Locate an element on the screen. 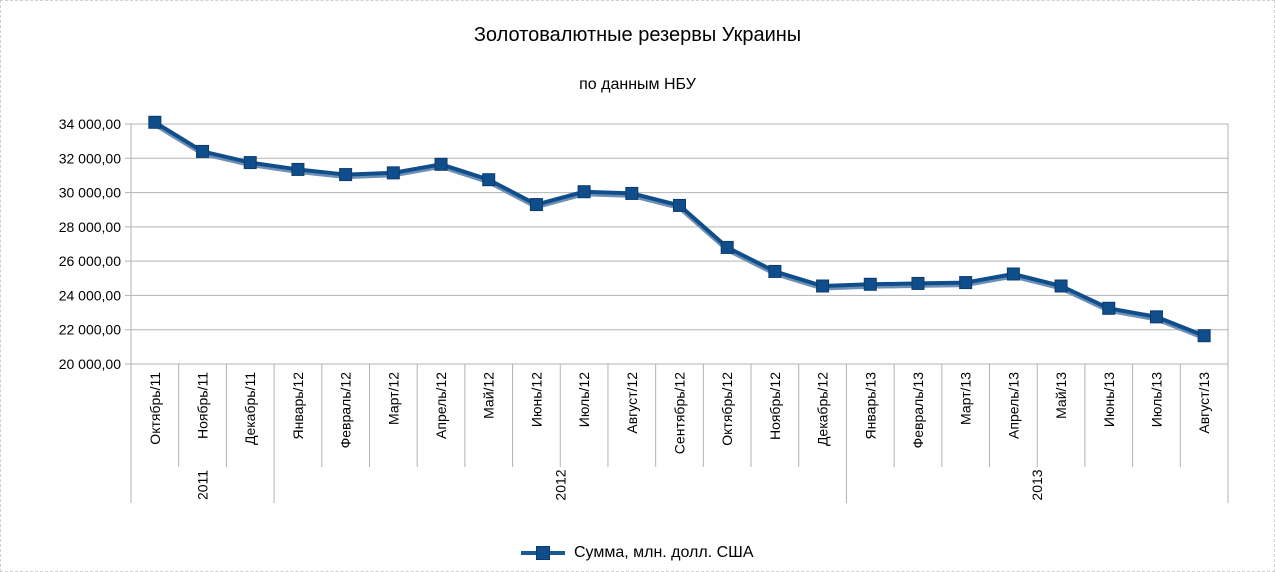 The image size is (1275, 572). x-tick-label: Январь/12 is located at coordinates (298, 406).